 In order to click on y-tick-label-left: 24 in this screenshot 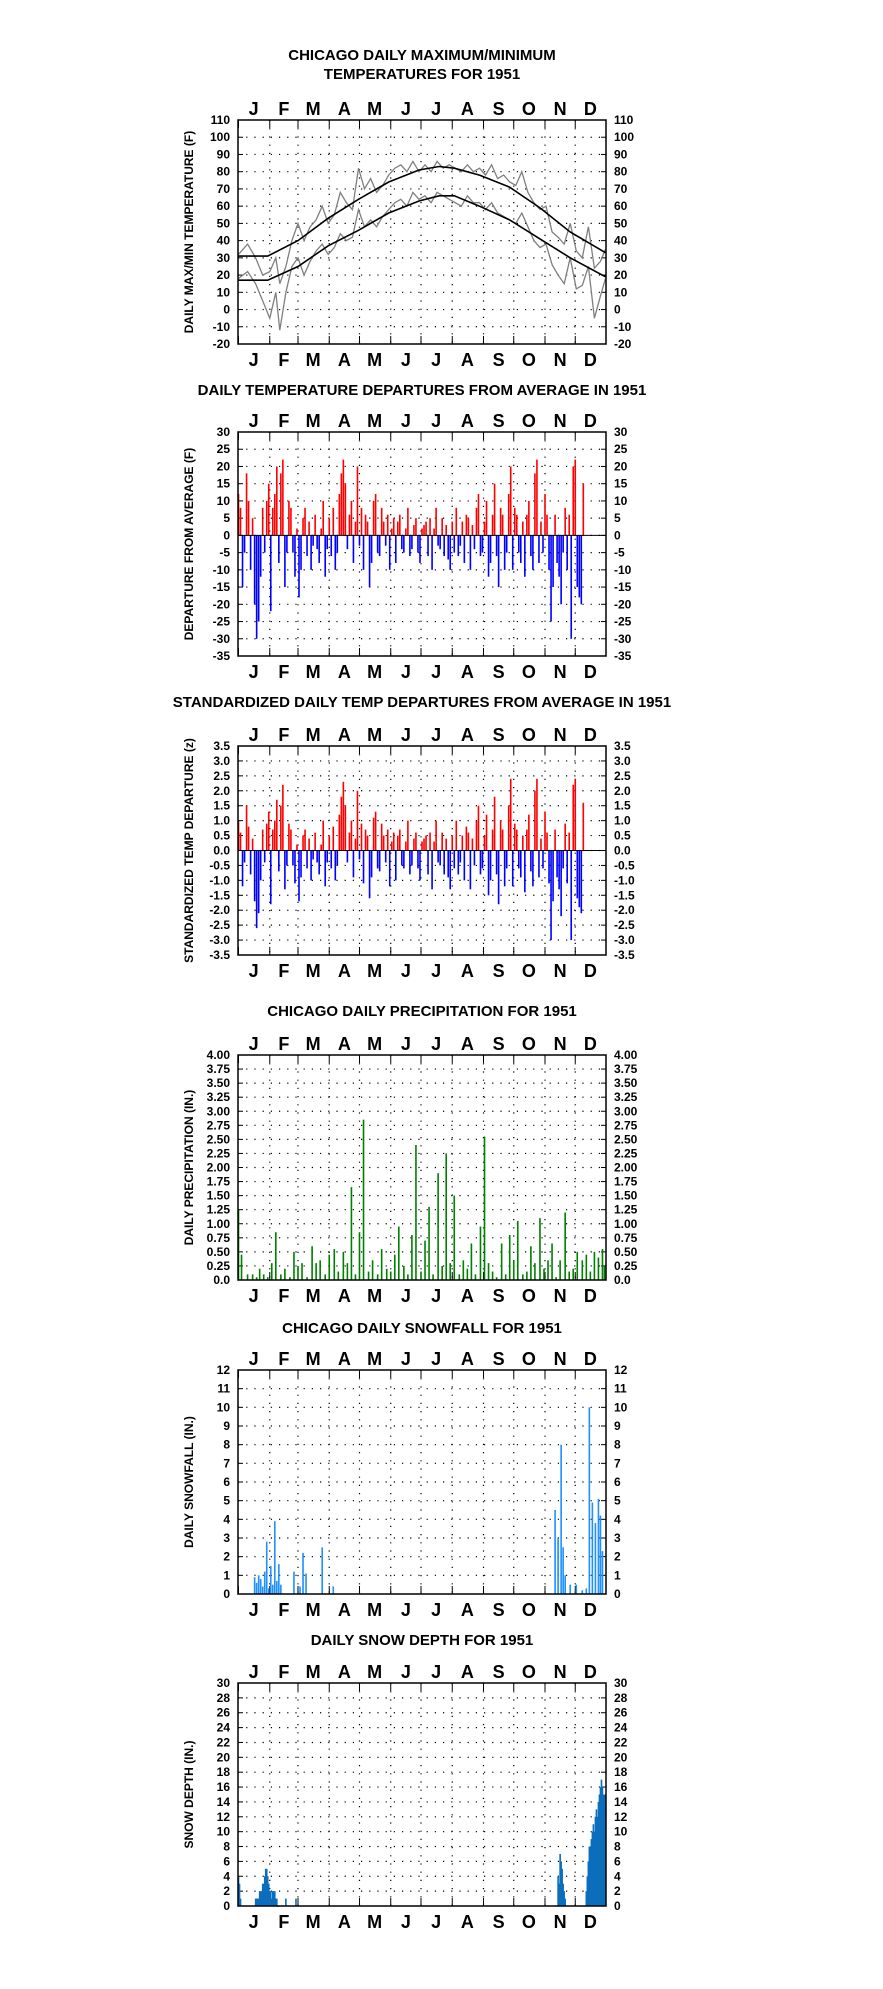, I will do `click(224, 1728)`.